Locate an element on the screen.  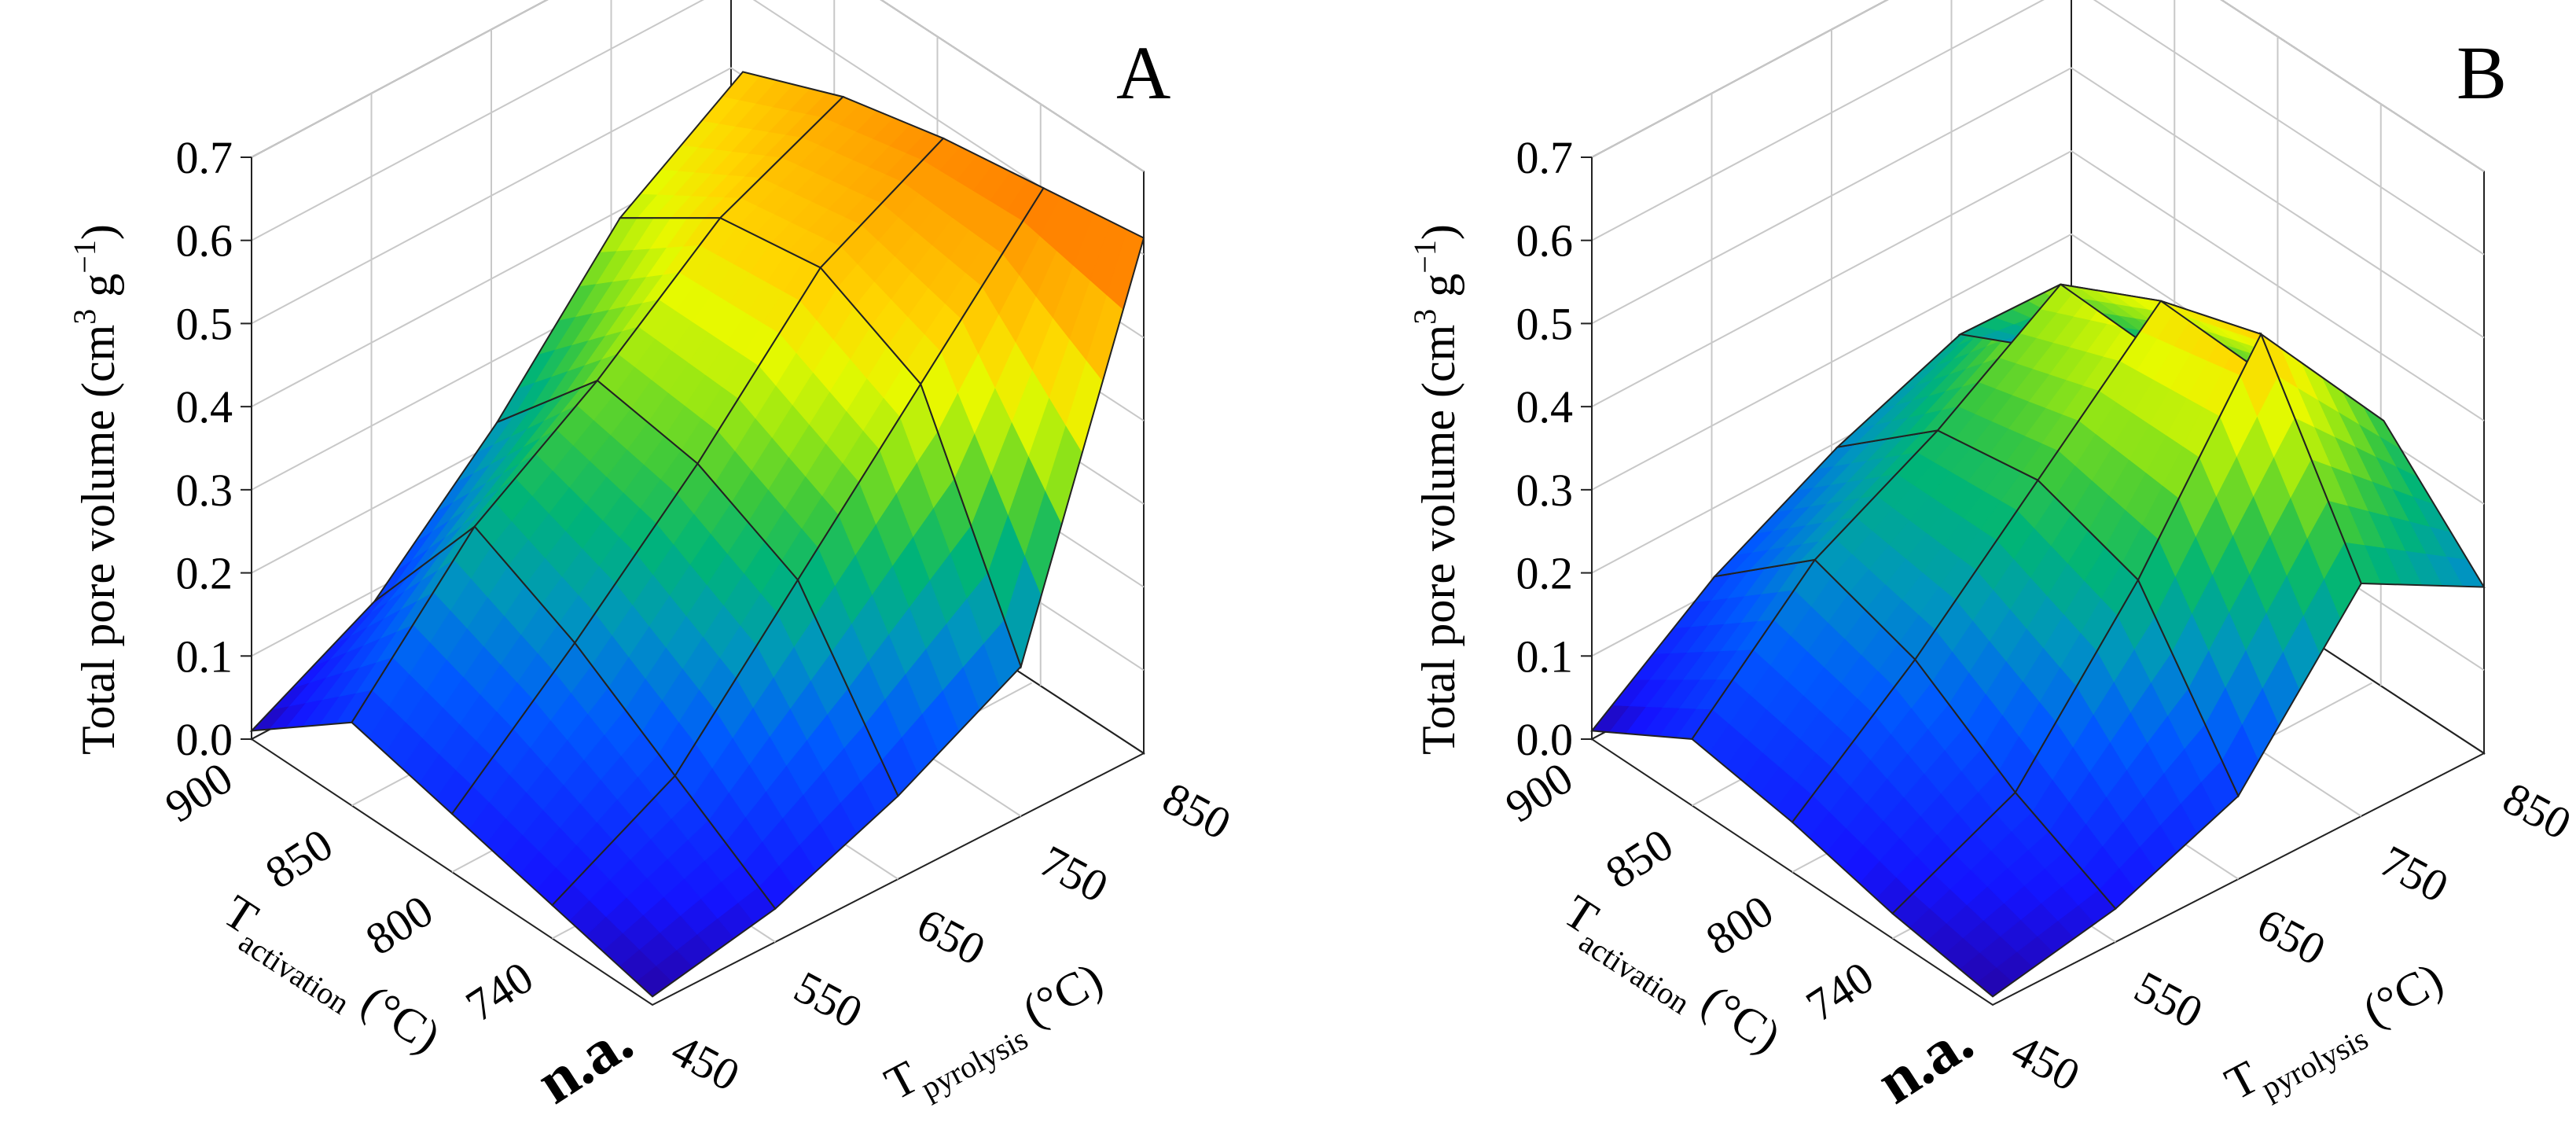
panel-letter: B is located at coordinates (2482, 73).